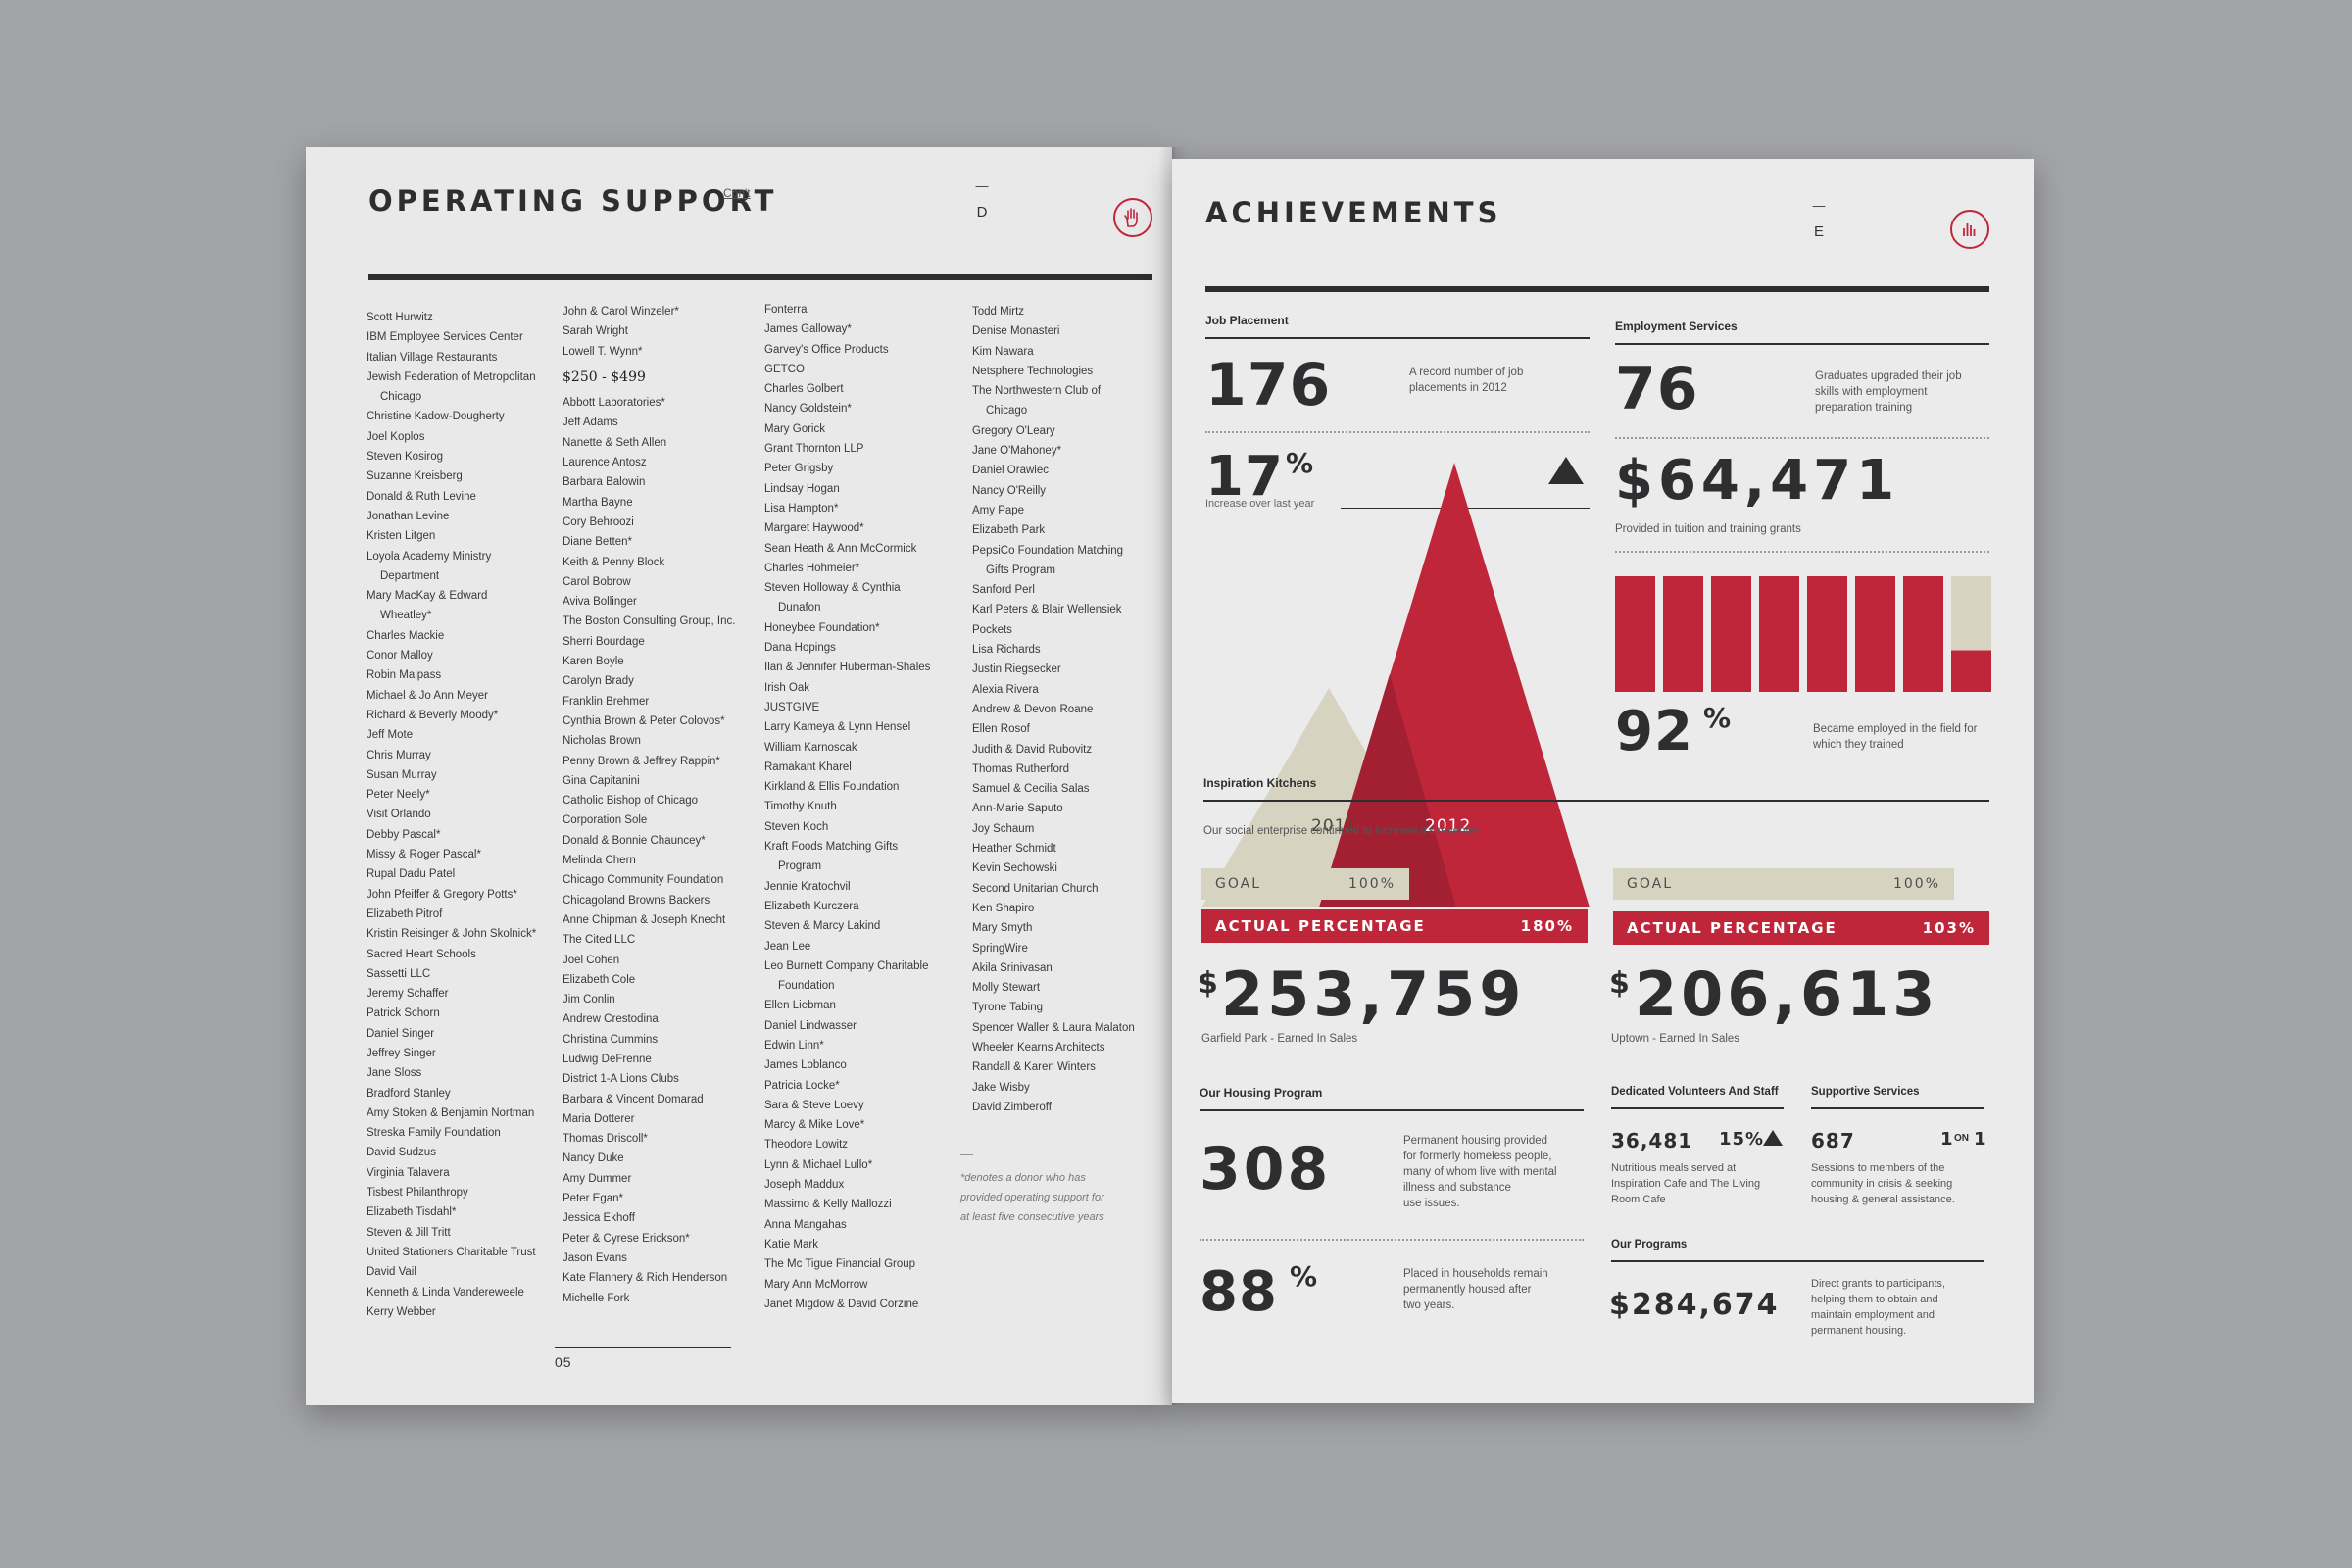 This screenshot has height=1568, width=2352. I want to click on donor-name: Netsphere Technologies, so click(1033, 371).